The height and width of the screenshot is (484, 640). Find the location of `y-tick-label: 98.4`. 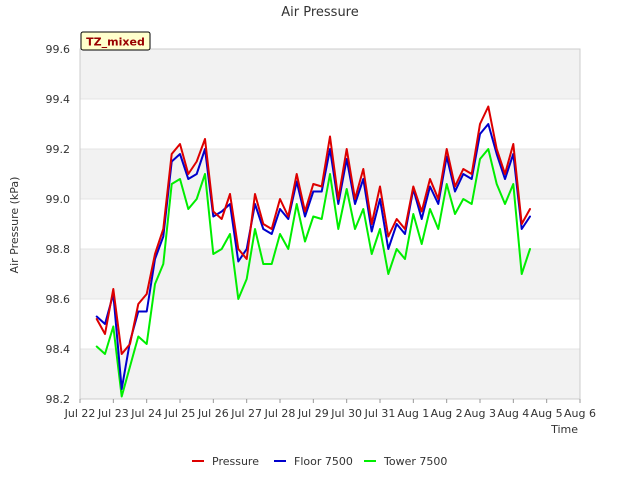

y-tick-label: 98.4 is located at coordinates (58, 349).